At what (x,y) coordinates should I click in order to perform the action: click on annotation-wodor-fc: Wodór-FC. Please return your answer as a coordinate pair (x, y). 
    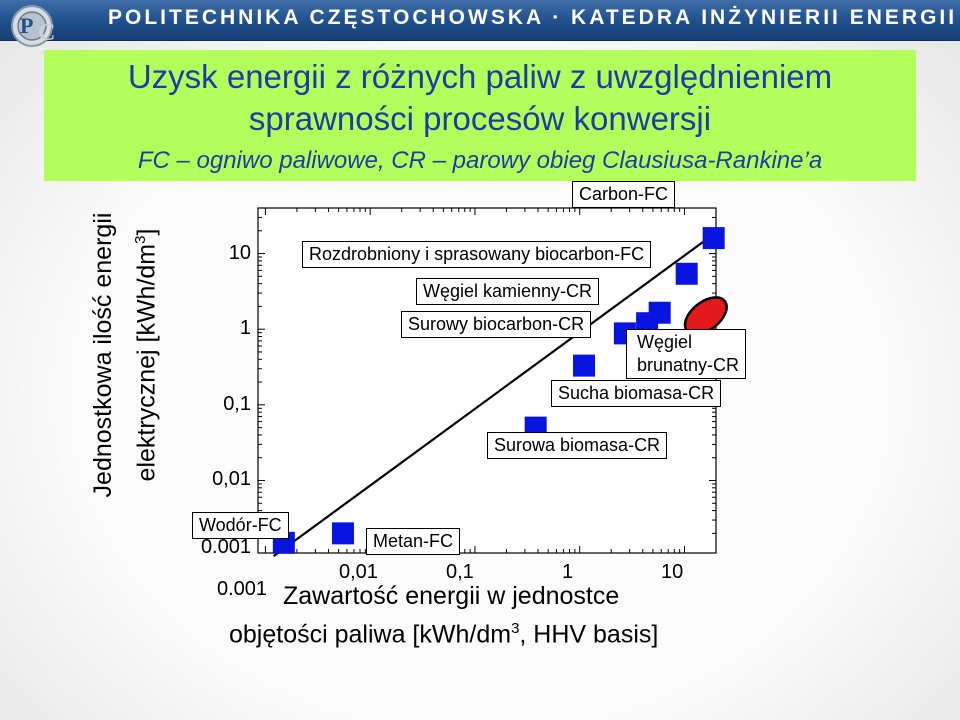
    Looking at the image, I should click on (240, 525).